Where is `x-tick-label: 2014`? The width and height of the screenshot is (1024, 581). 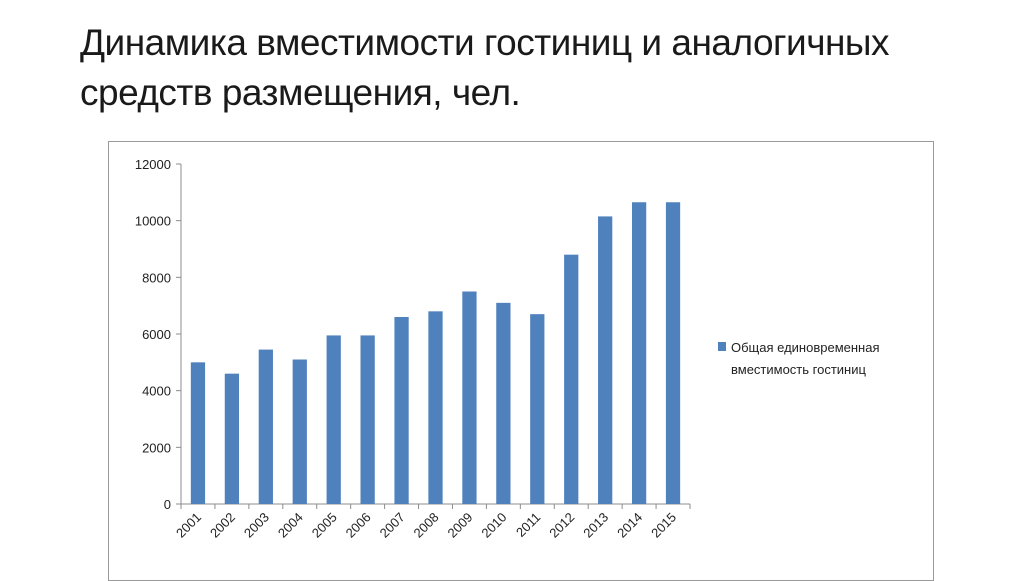
x-tick-label: 2014 is located at coordinates (629, 525).